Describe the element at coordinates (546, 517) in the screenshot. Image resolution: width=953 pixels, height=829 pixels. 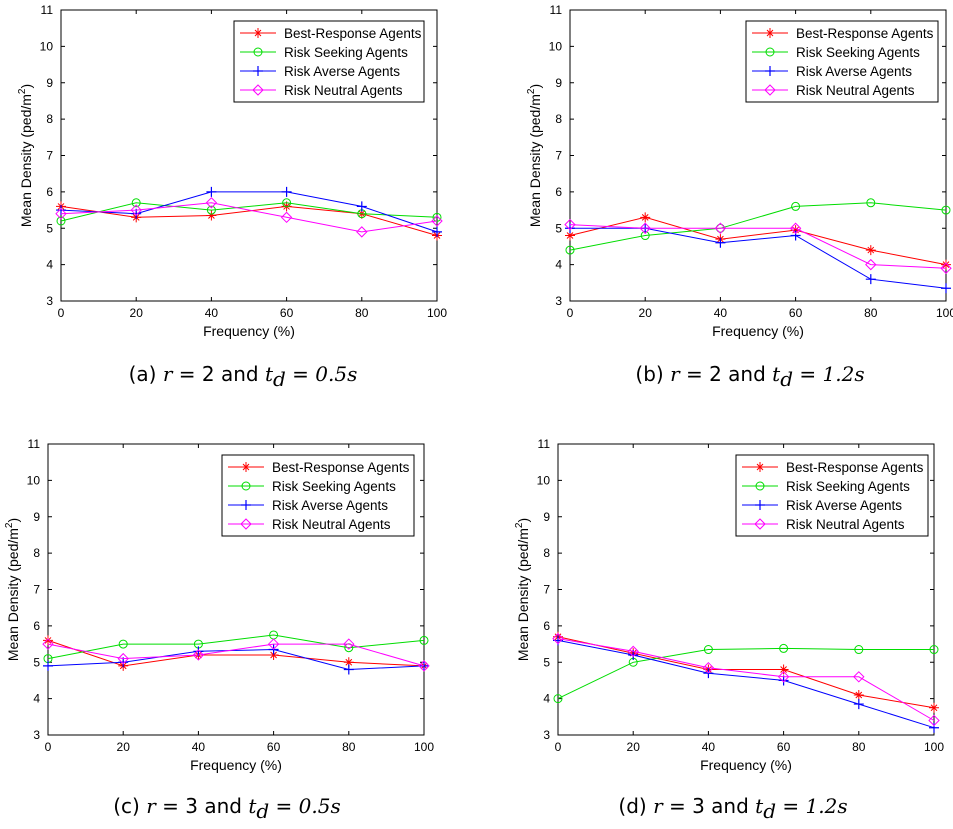
I see `y-tick-label: 9` at that location.